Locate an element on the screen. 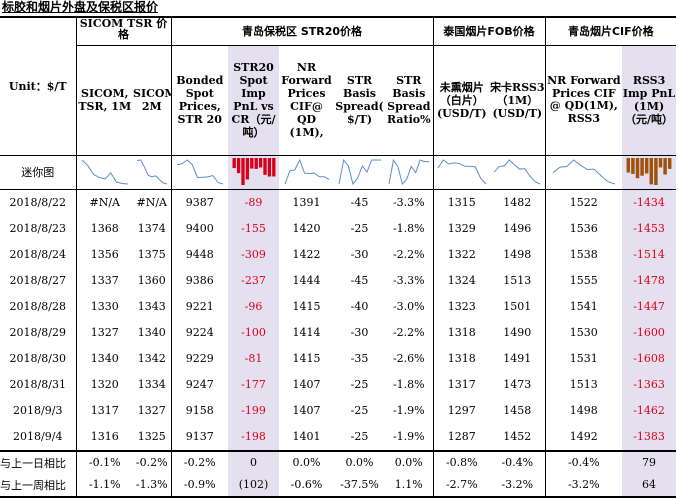 Image resolution: width=678 pixels, height=498 pixels. table-cell: 1325 is located at coordinates (152, 437).